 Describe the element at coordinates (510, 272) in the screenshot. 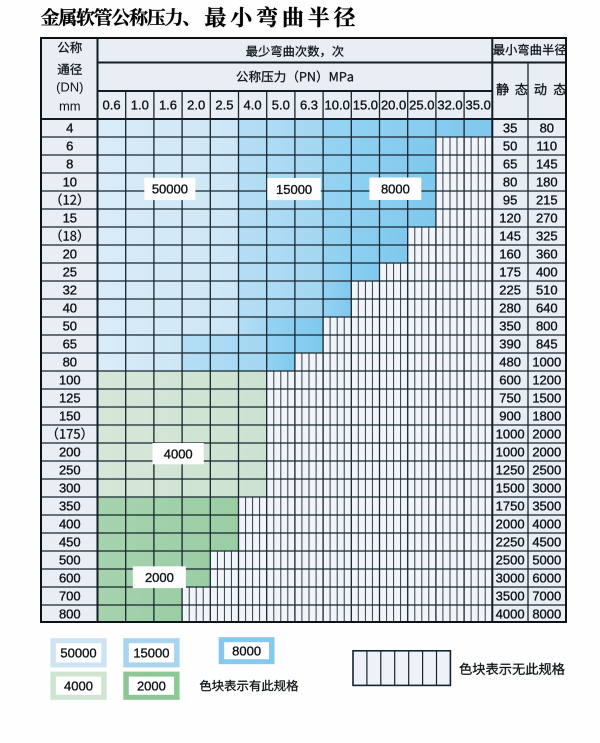

I see `svg-text: 175` at that location.